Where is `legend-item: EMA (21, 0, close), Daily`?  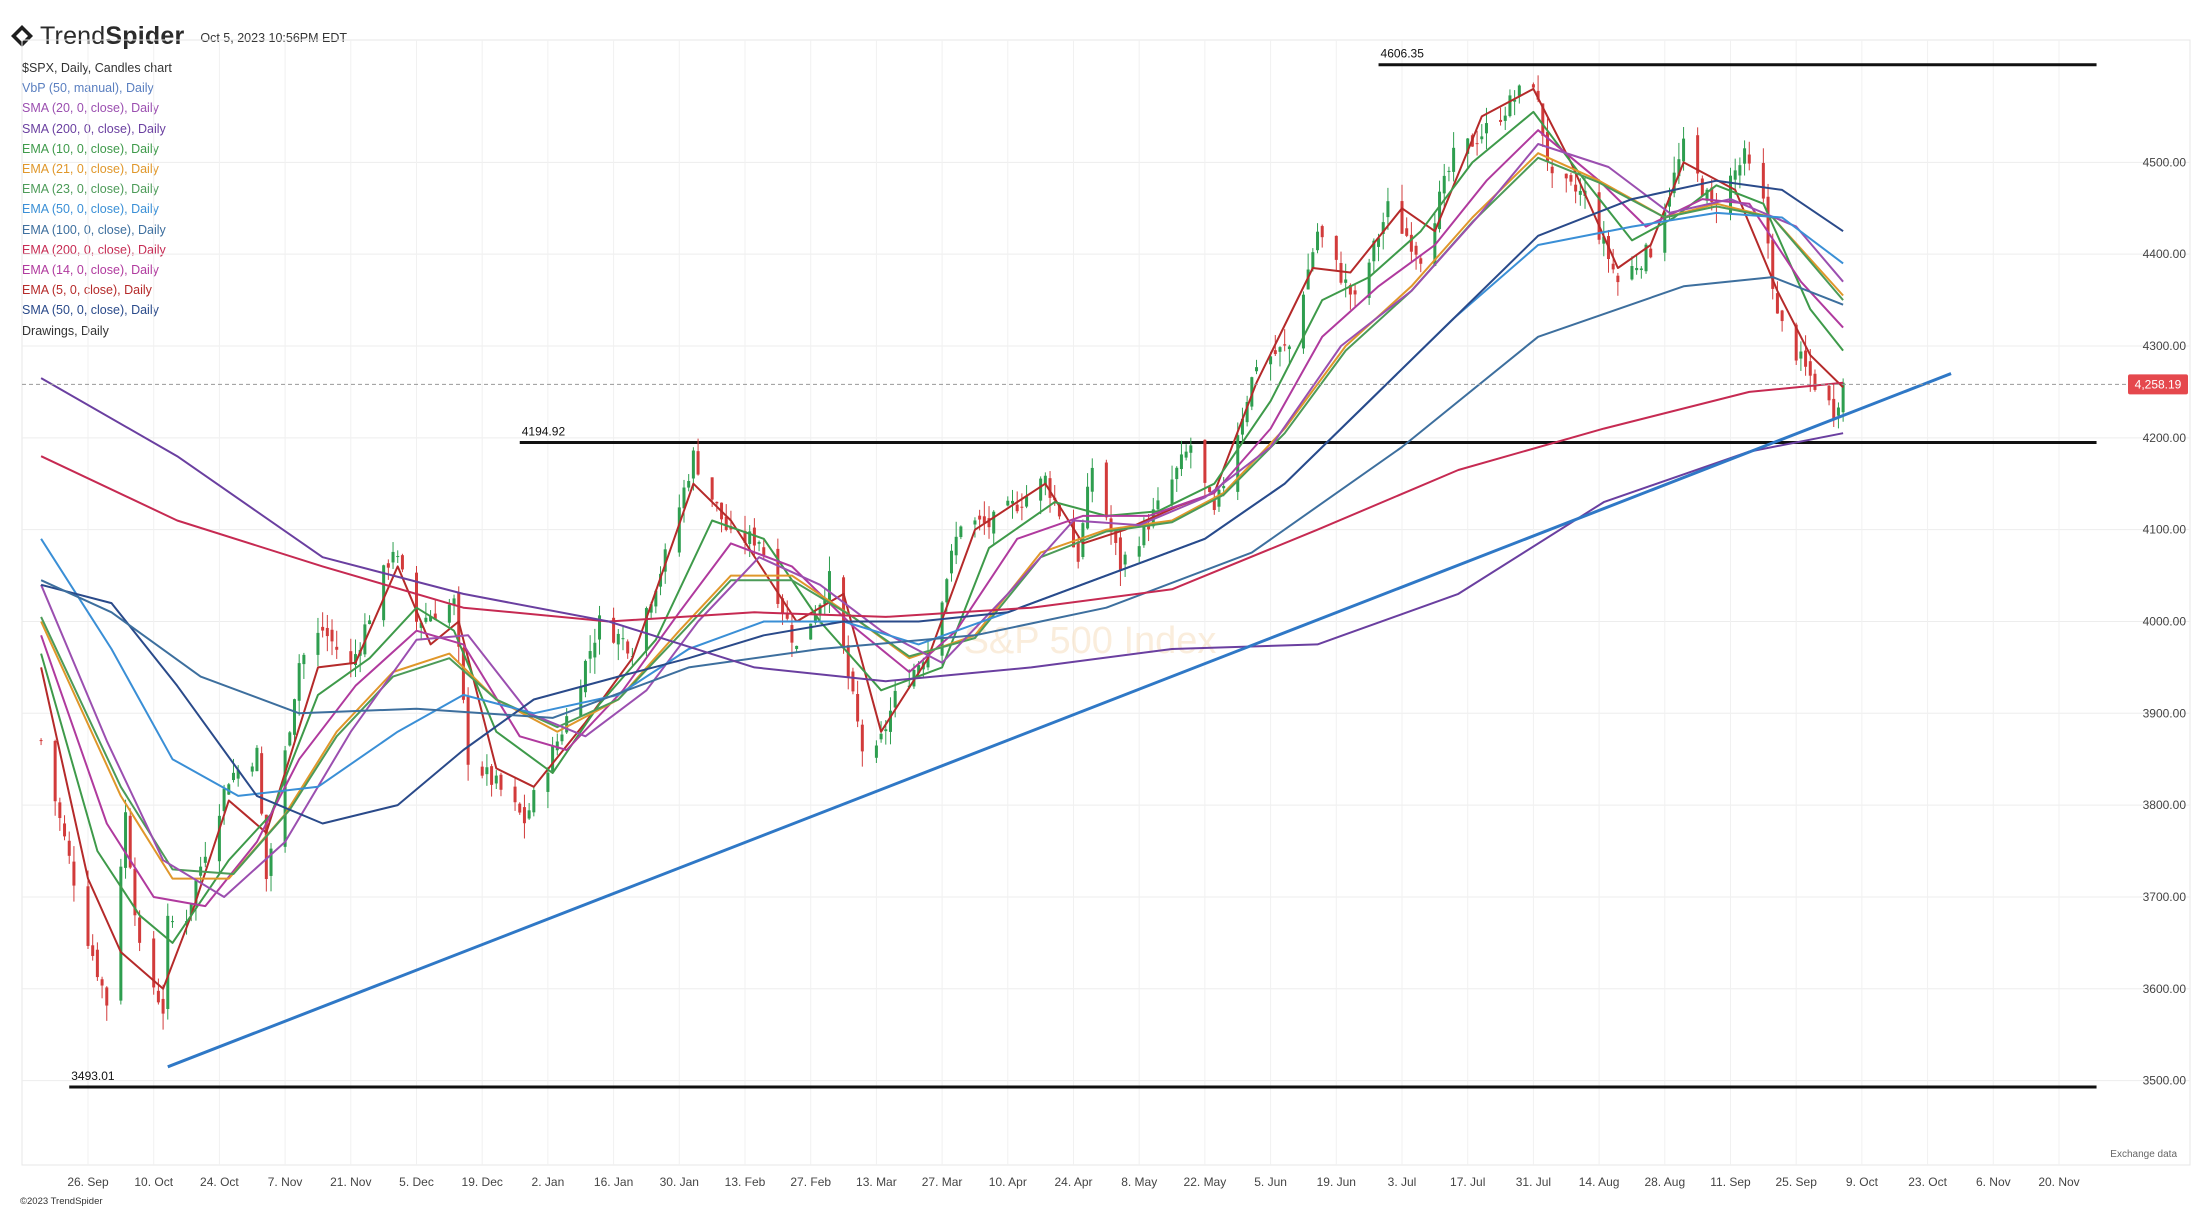
legend-item: EMA (21, 0, close), Daily is located at coordinates (90, 169).